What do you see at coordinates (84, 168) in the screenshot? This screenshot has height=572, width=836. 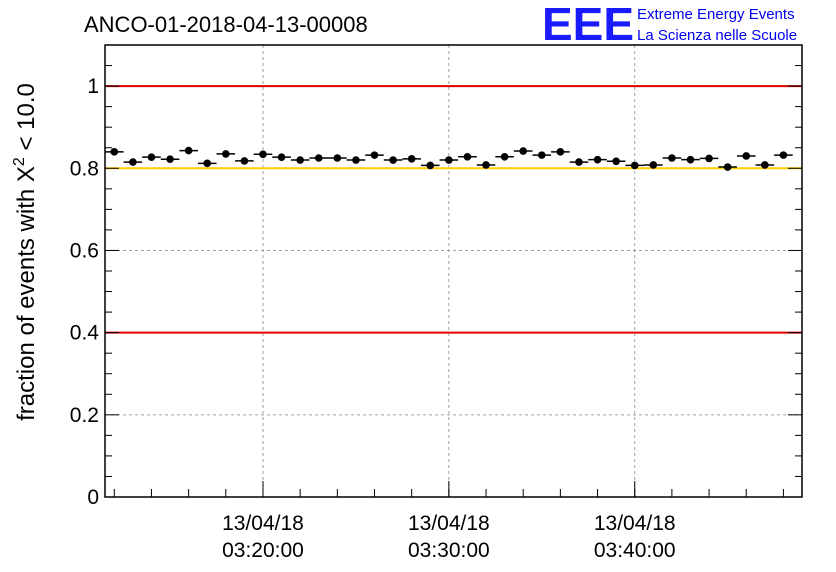 I see `y-tick-label: 0.8` at bounding box center [84, 168].